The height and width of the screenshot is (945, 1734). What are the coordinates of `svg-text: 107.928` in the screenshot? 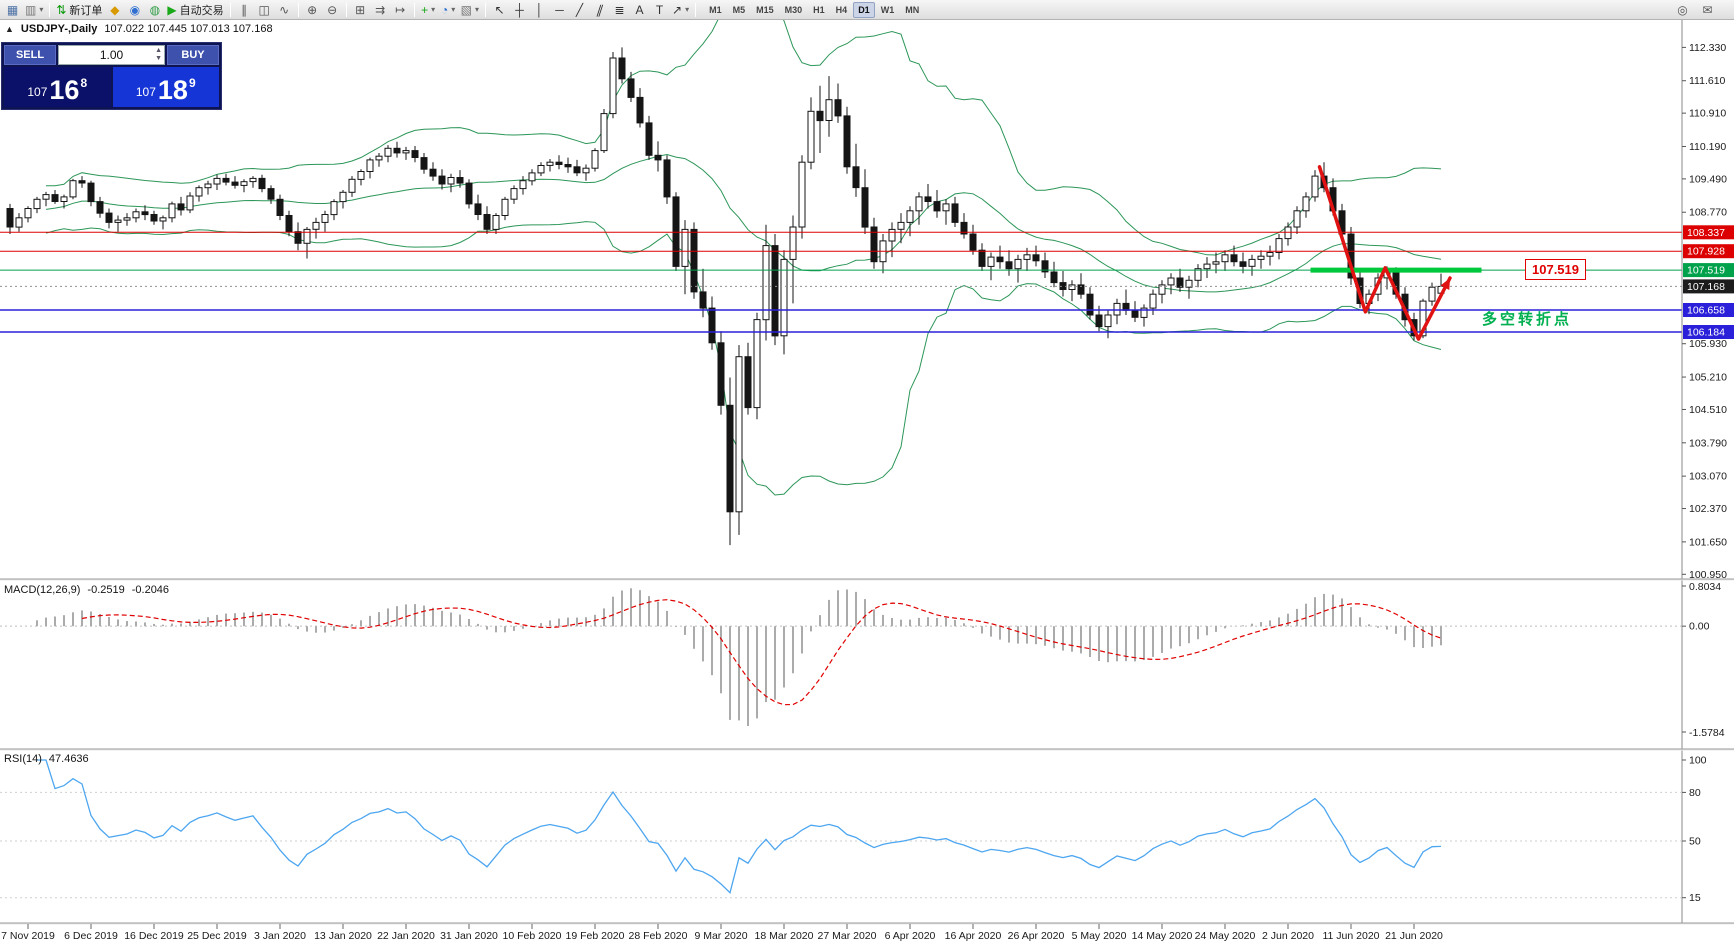 It's located at (1706, 252).